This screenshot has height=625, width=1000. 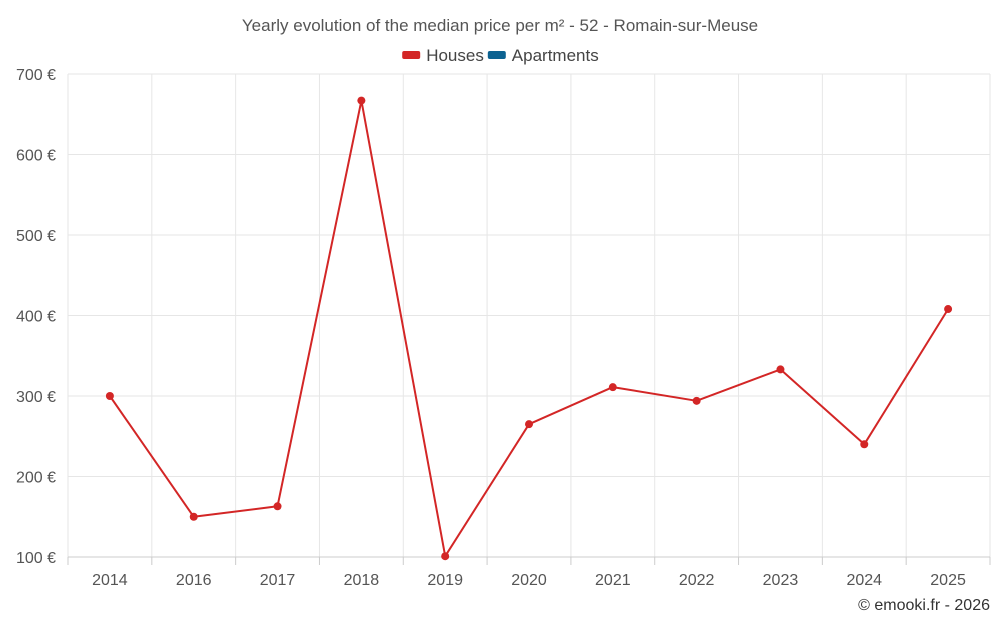 I want to click on x-tick-label: 2024, so click(x=864, y=580).